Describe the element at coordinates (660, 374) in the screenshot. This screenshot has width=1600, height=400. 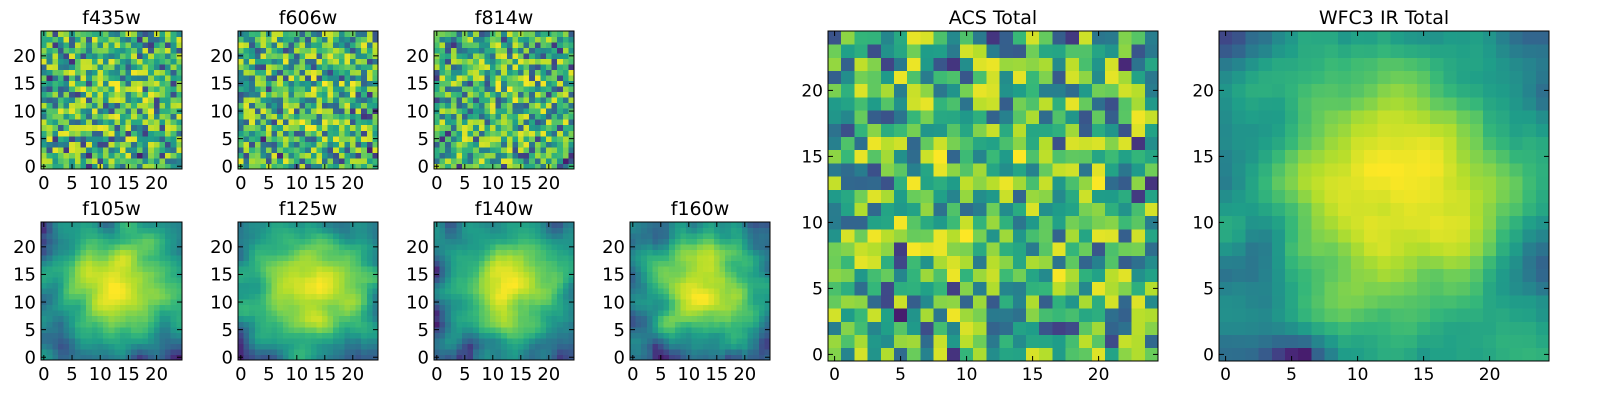
I see `x-tick-label: 5` at that location.